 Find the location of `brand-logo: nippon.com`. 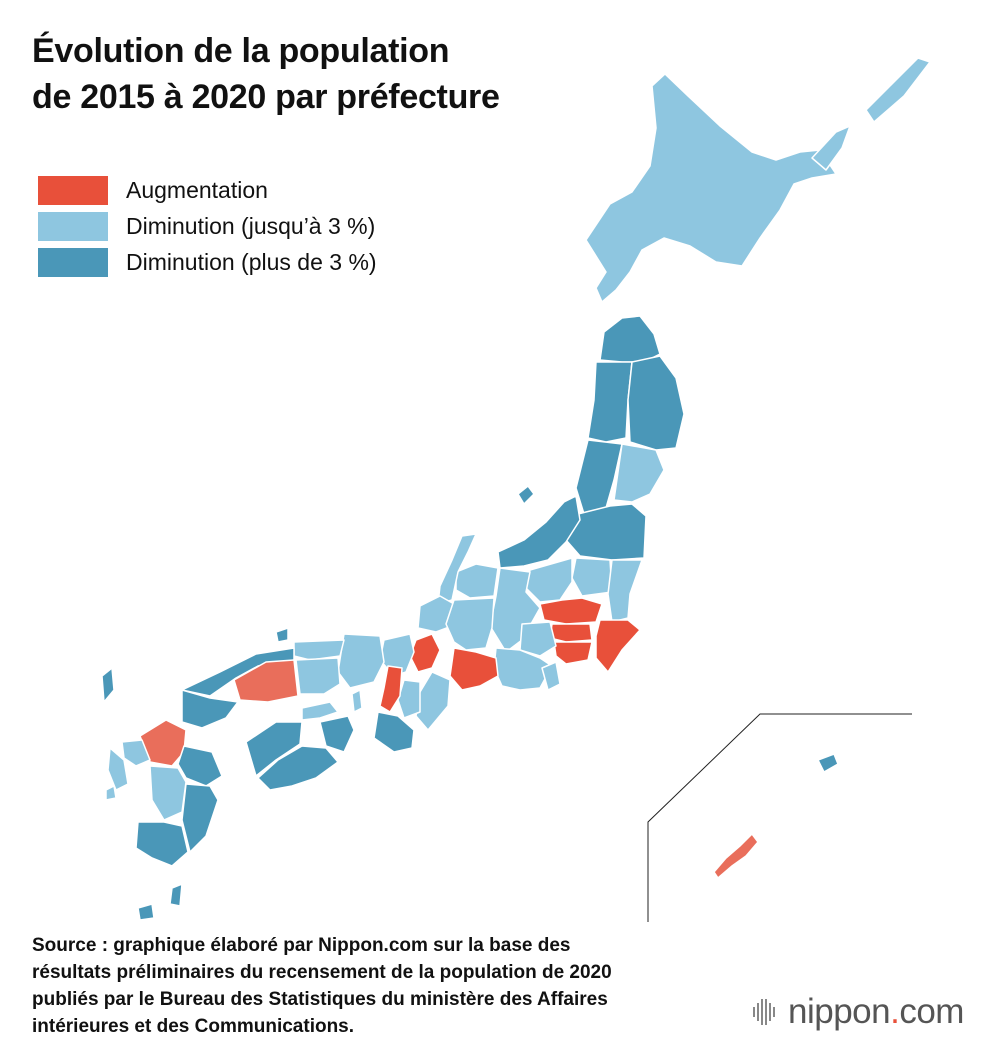

brand-logo: nippon.com is located at coordinates (858, 1012).